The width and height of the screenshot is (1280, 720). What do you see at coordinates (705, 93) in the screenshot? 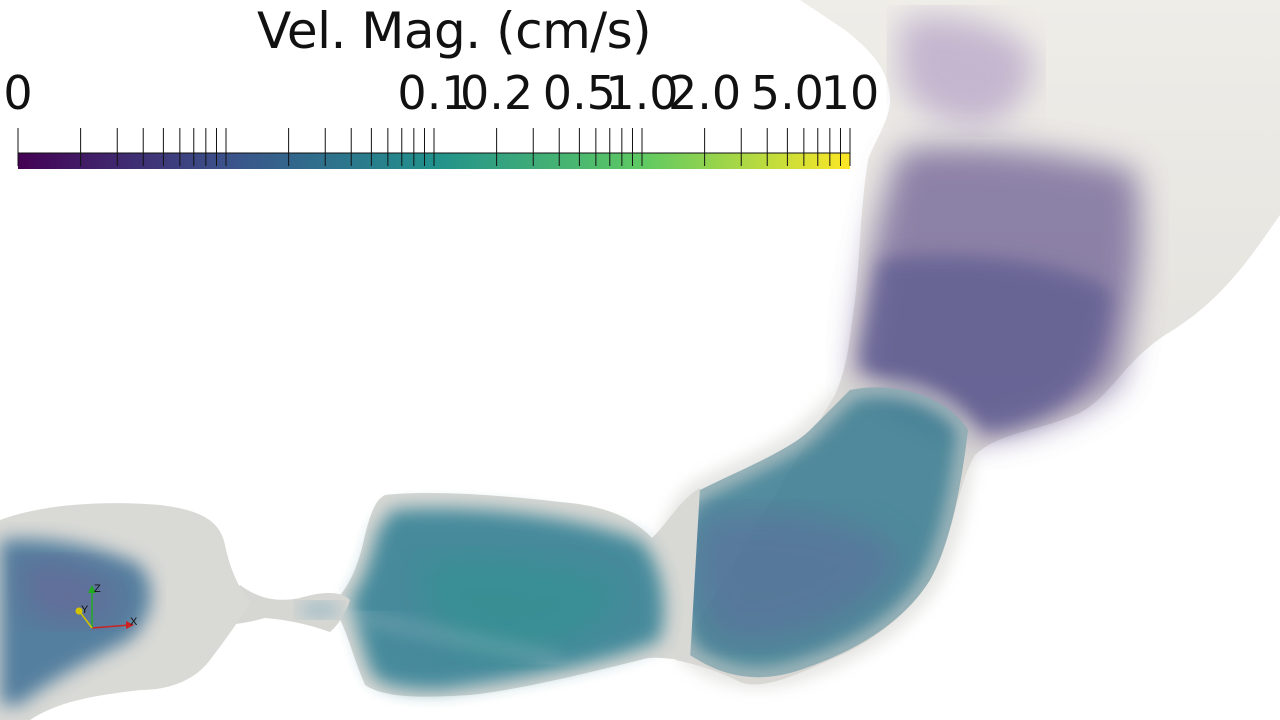
I see `colorbar-tick-label: 2.0` at bounding box center [705, 93].